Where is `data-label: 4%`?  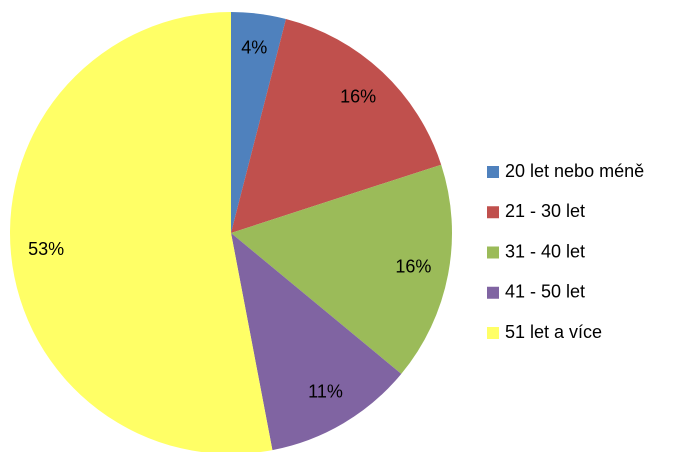 data-label: 4% is located at coordinates (254, 48).